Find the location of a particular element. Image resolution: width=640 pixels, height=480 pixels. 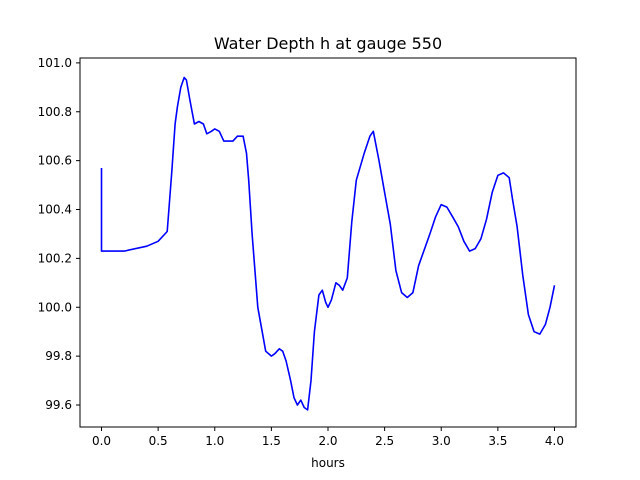

x-axis: 0.0 0.5 1.0 1.5 2.0 2.5 3.0 3.5 4.0 is located at coordinates (328, 437).